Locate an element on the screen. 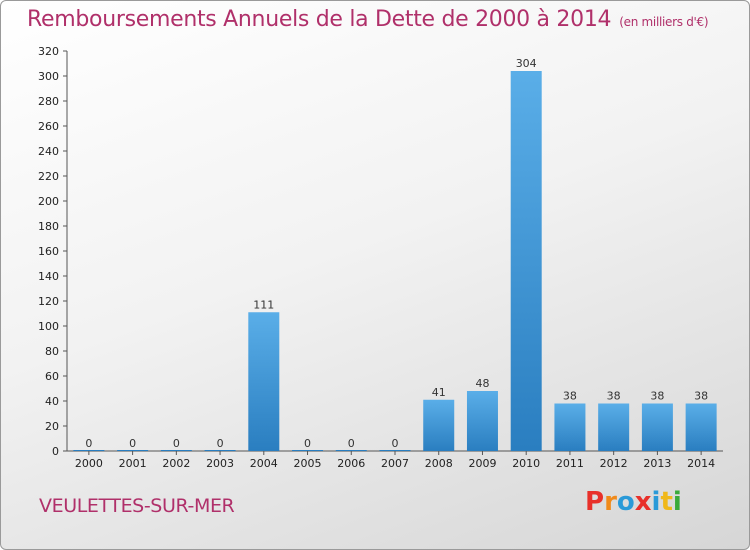  logo-letter: o is located at coordinates (625, 502).